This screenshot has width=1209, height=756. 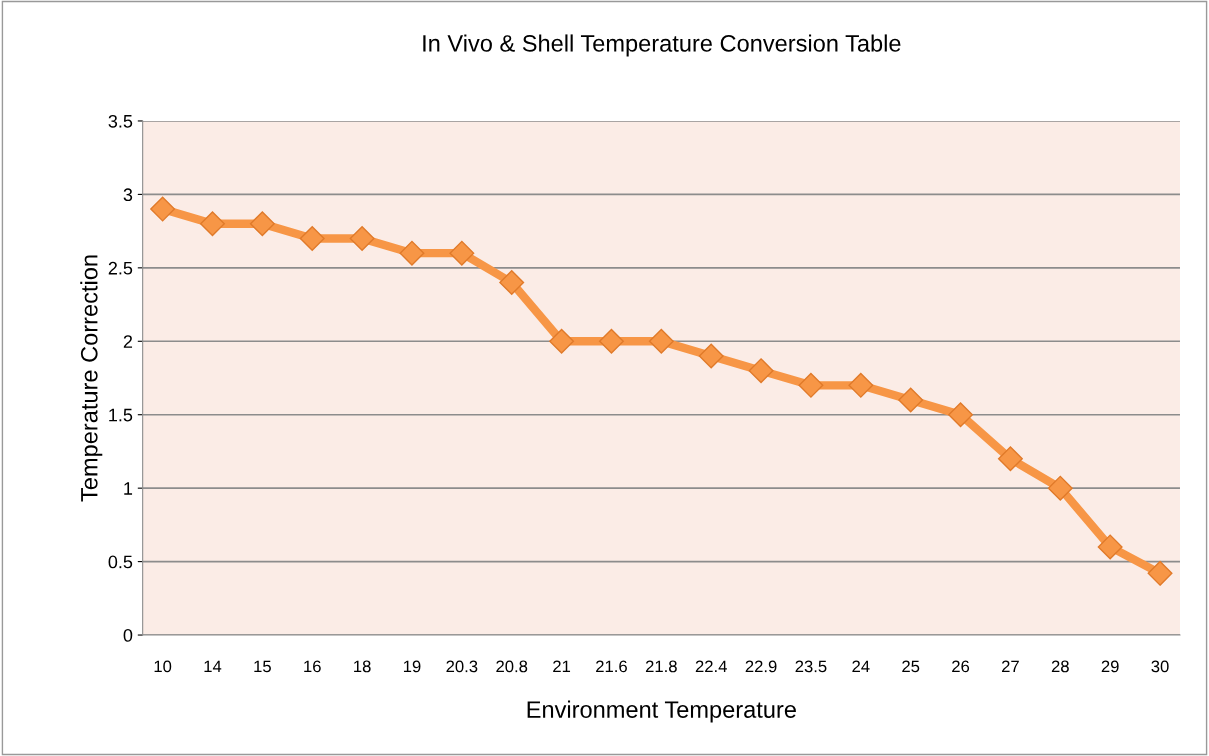 I want to click on x-tick-label: 23.5, so click(x=811, y=666).